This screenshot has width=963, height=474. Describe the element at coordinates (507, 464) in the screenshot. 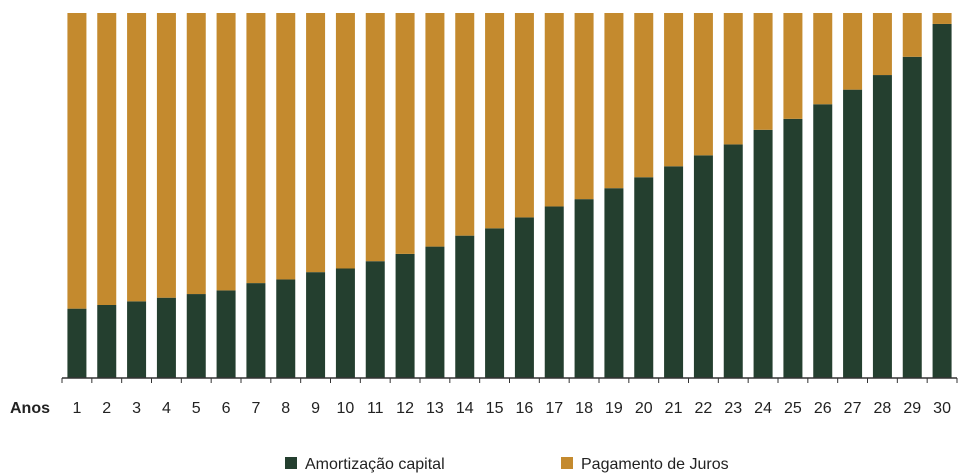

I see `legend: Amortização capital Pagamento de Juros` at that location.